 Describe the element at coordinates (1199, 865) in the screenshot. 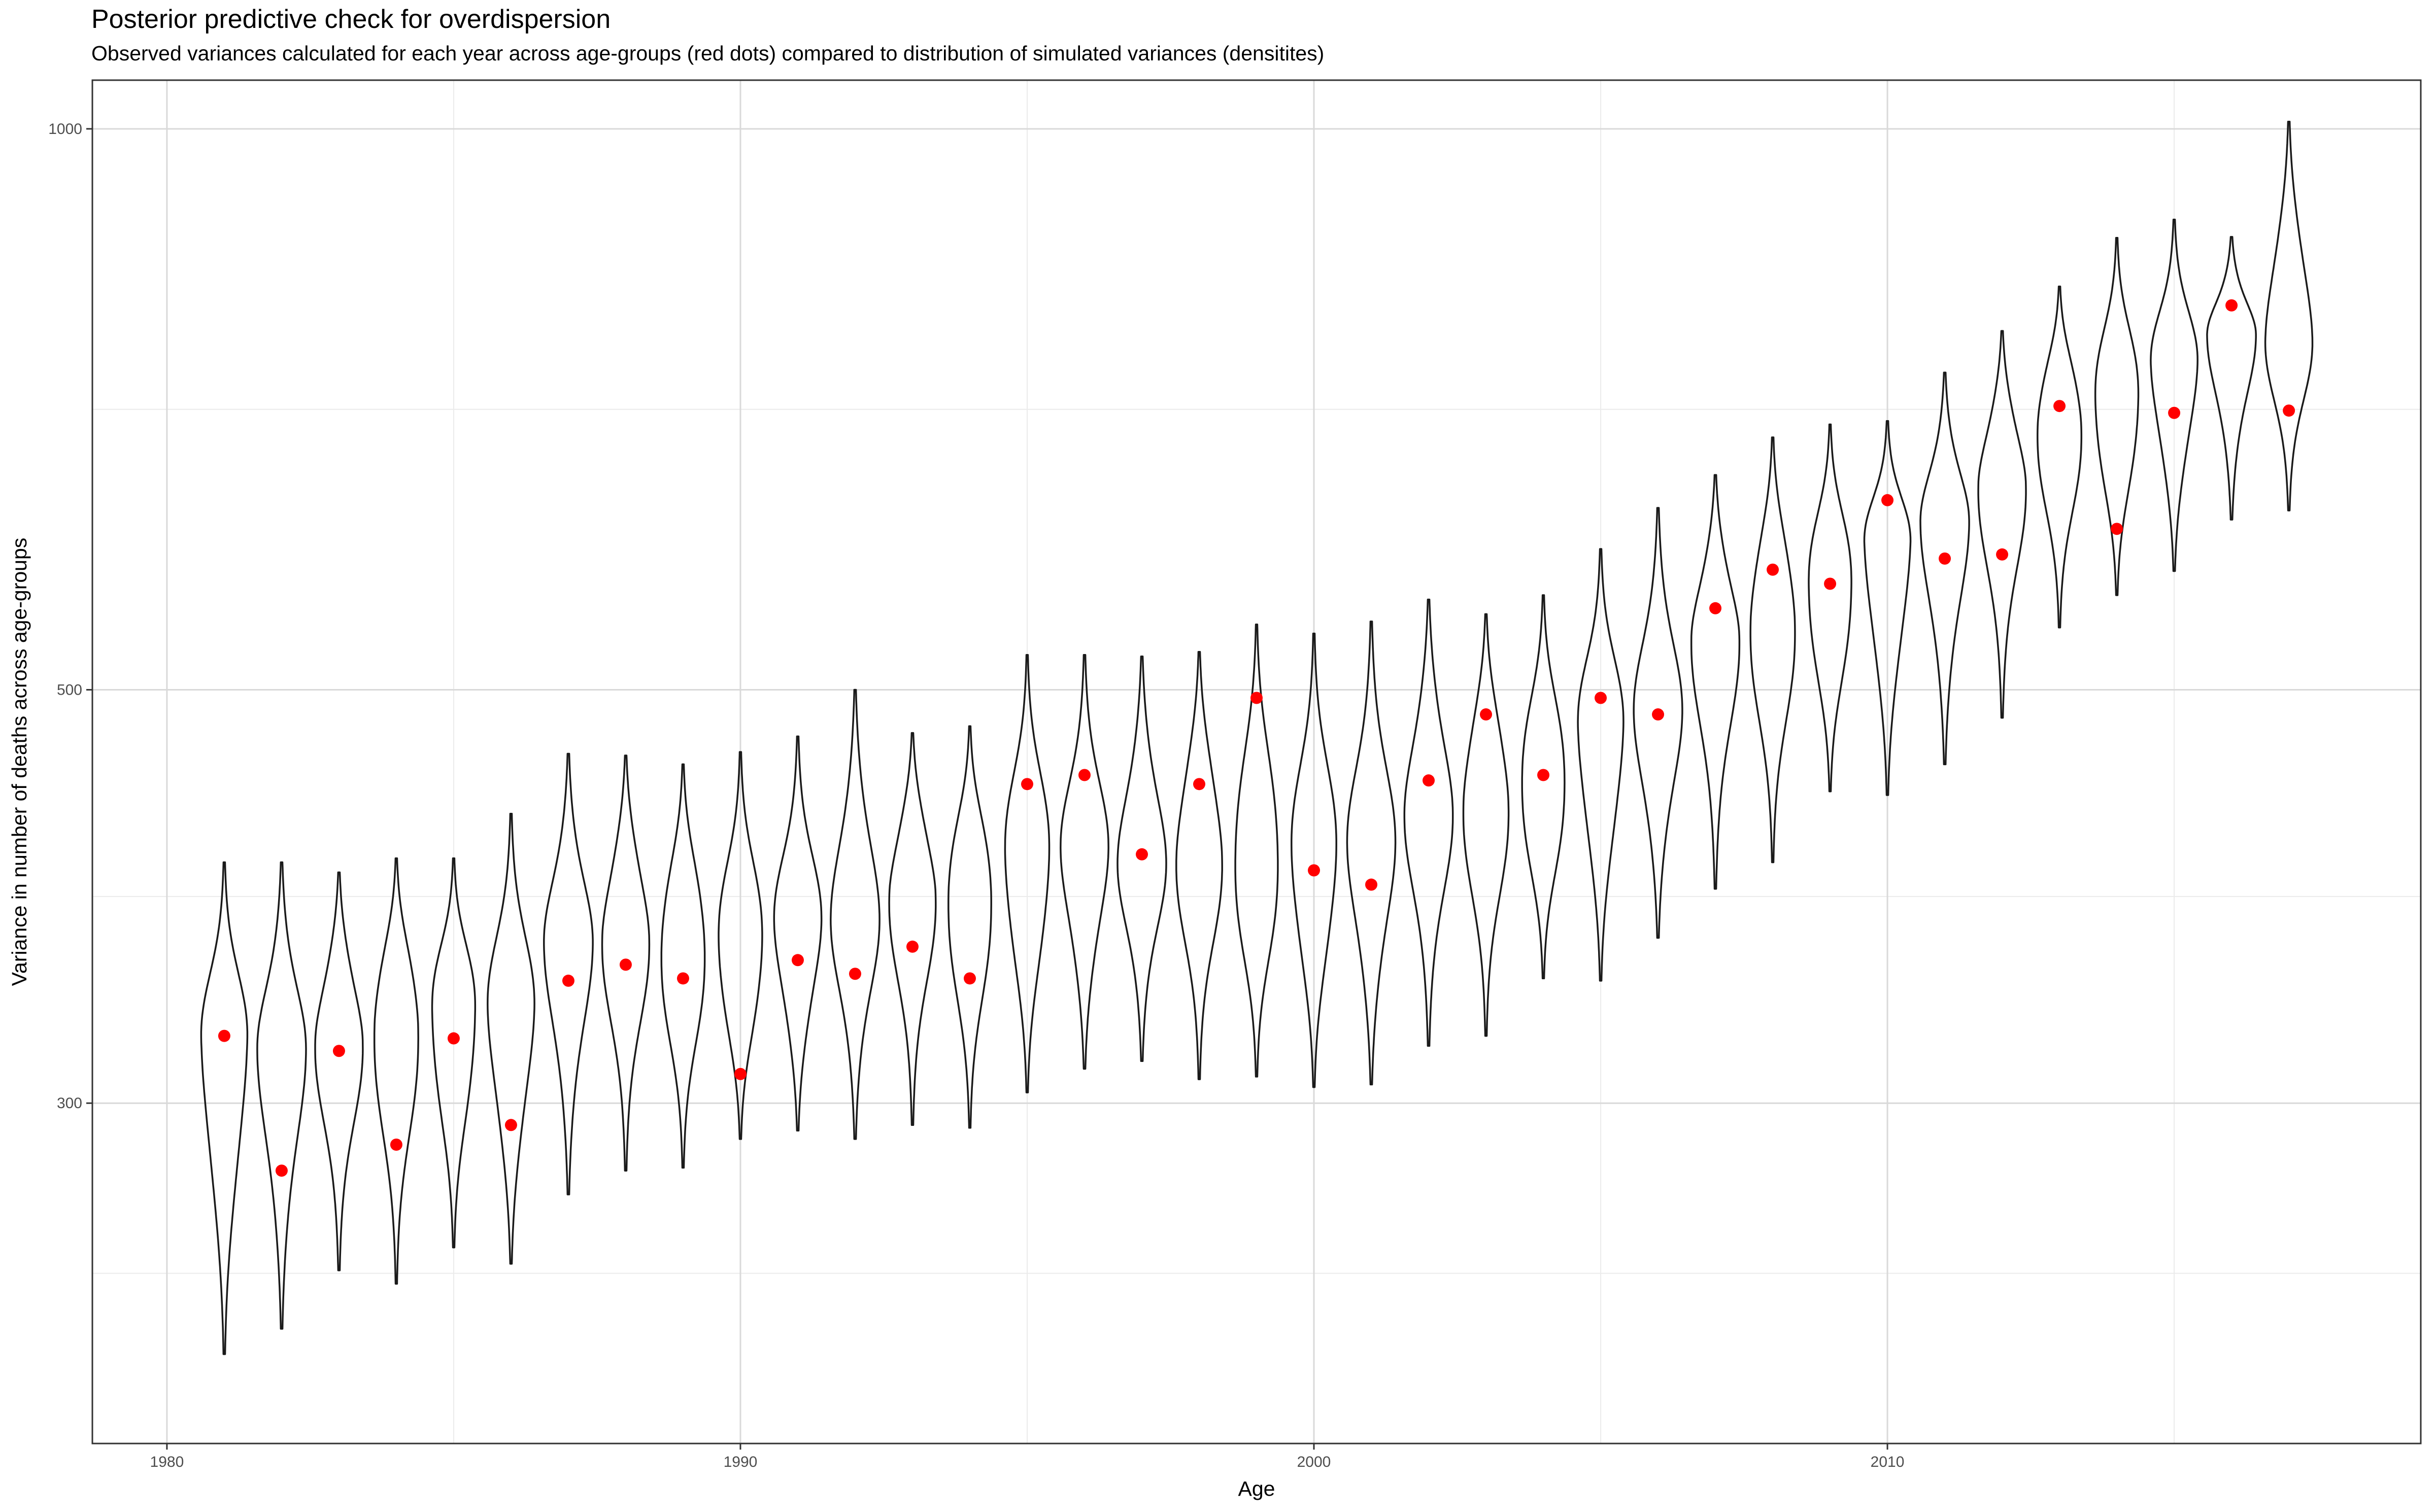

I see `violin-1998` at that location.